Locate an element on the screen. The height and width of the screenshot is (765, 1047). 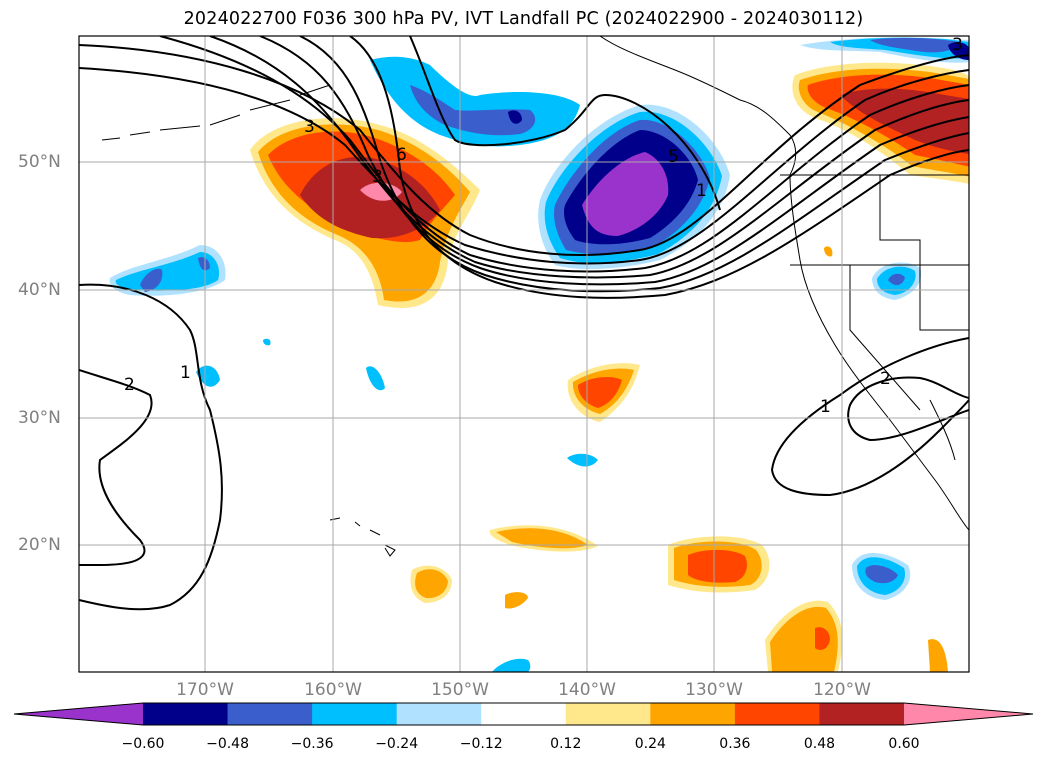
lon-label-160w: 160°W is located at coordinates (333, 690).